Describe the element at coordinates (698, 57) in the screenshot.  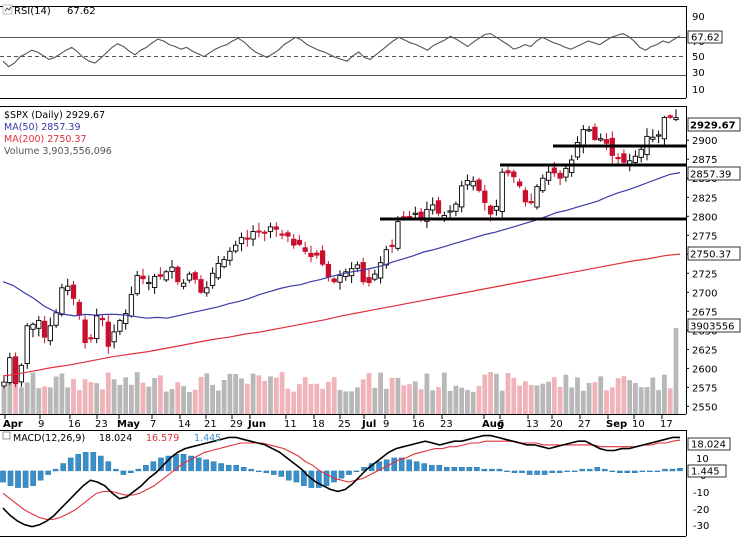
I see `rsi-tick-50: 50` at that location.